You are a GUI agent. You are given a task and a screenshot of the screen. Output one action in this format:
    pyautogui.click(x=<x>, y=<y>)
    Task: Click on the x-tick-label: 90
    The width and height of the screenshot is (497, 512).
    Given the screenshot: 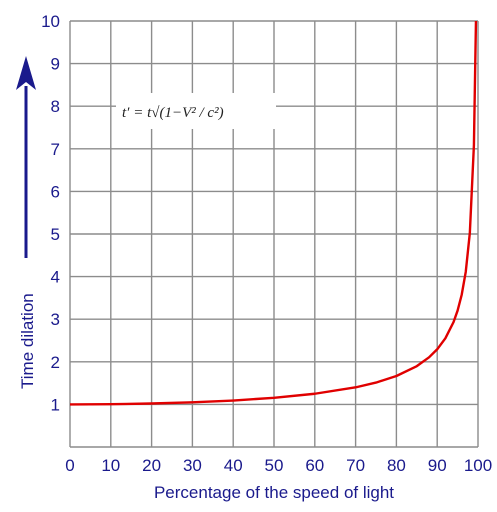 What is the action you would take?
    pyautogui.click(x=437, y=465)
    